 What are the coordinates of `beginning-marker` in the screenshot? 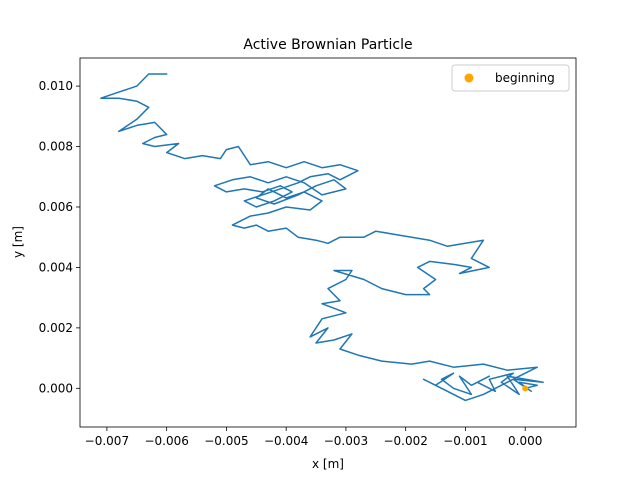 It's located at (525, 388).